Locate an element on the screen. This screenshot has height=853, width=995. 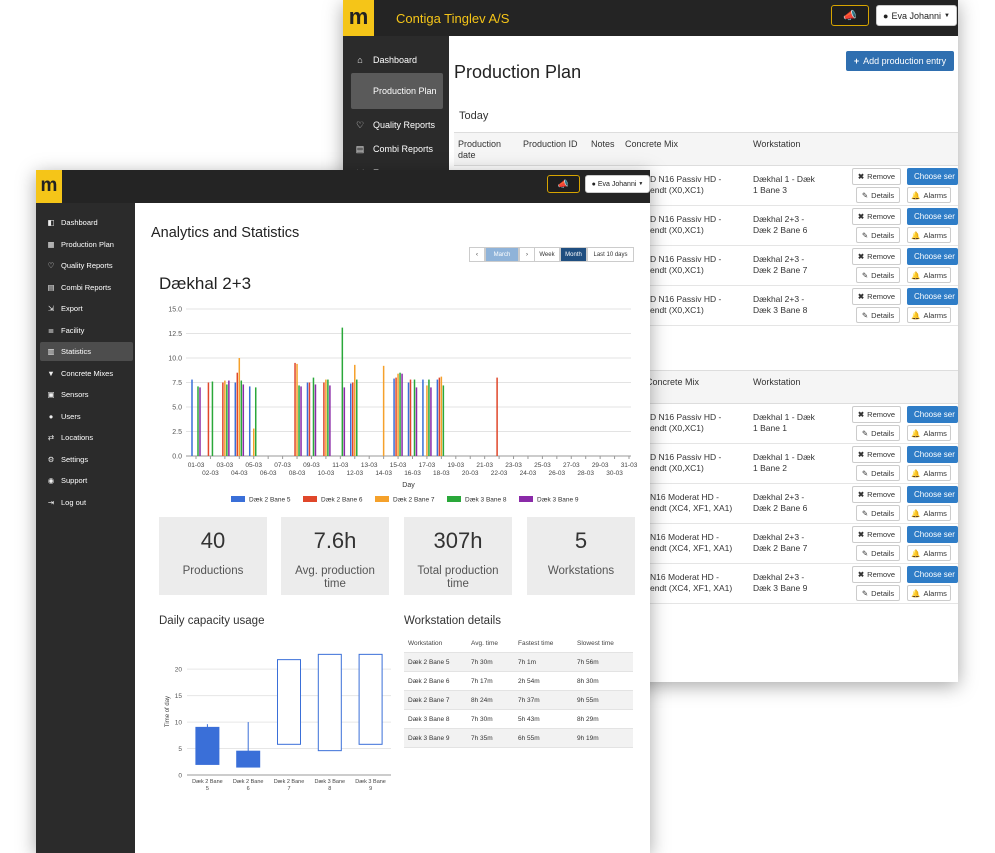
sidebar-item-7: ▼ Concrete Mixes is located at coordinates (86, 373).